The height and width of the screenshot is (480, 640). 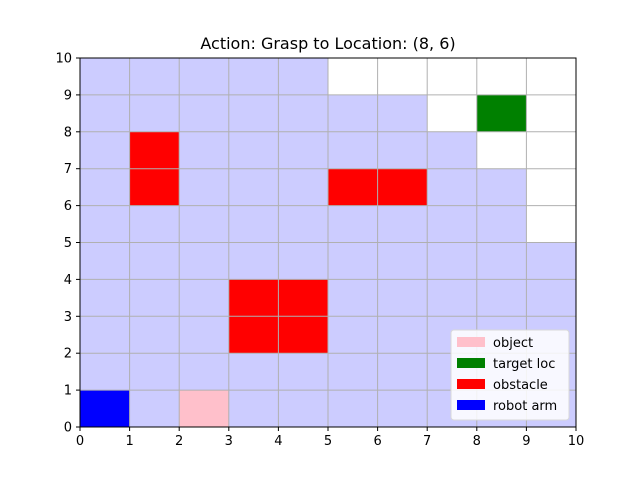 I want to click on x-axis: 0 1 2 3 4 5 6 7 8 9 10, so click(x=330, y=438).